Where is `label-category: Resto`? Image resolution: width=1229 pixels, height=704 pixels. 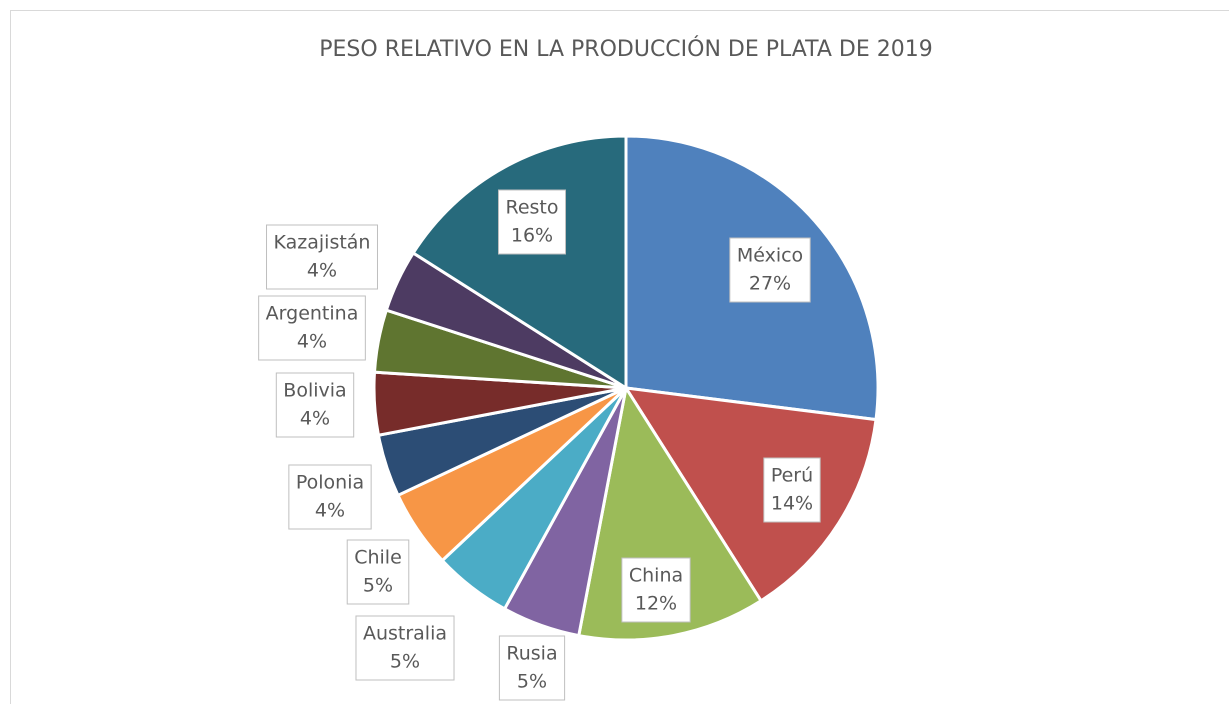
label-category: Resto is located at coordinates (531, 208).